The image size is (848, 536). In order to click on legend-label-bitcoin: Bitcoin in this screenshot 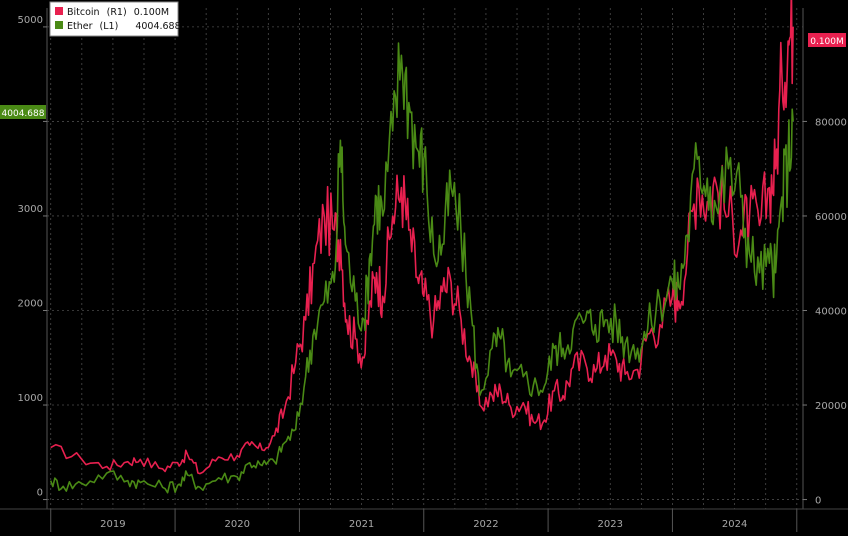, I will do `click(83, 12)`.